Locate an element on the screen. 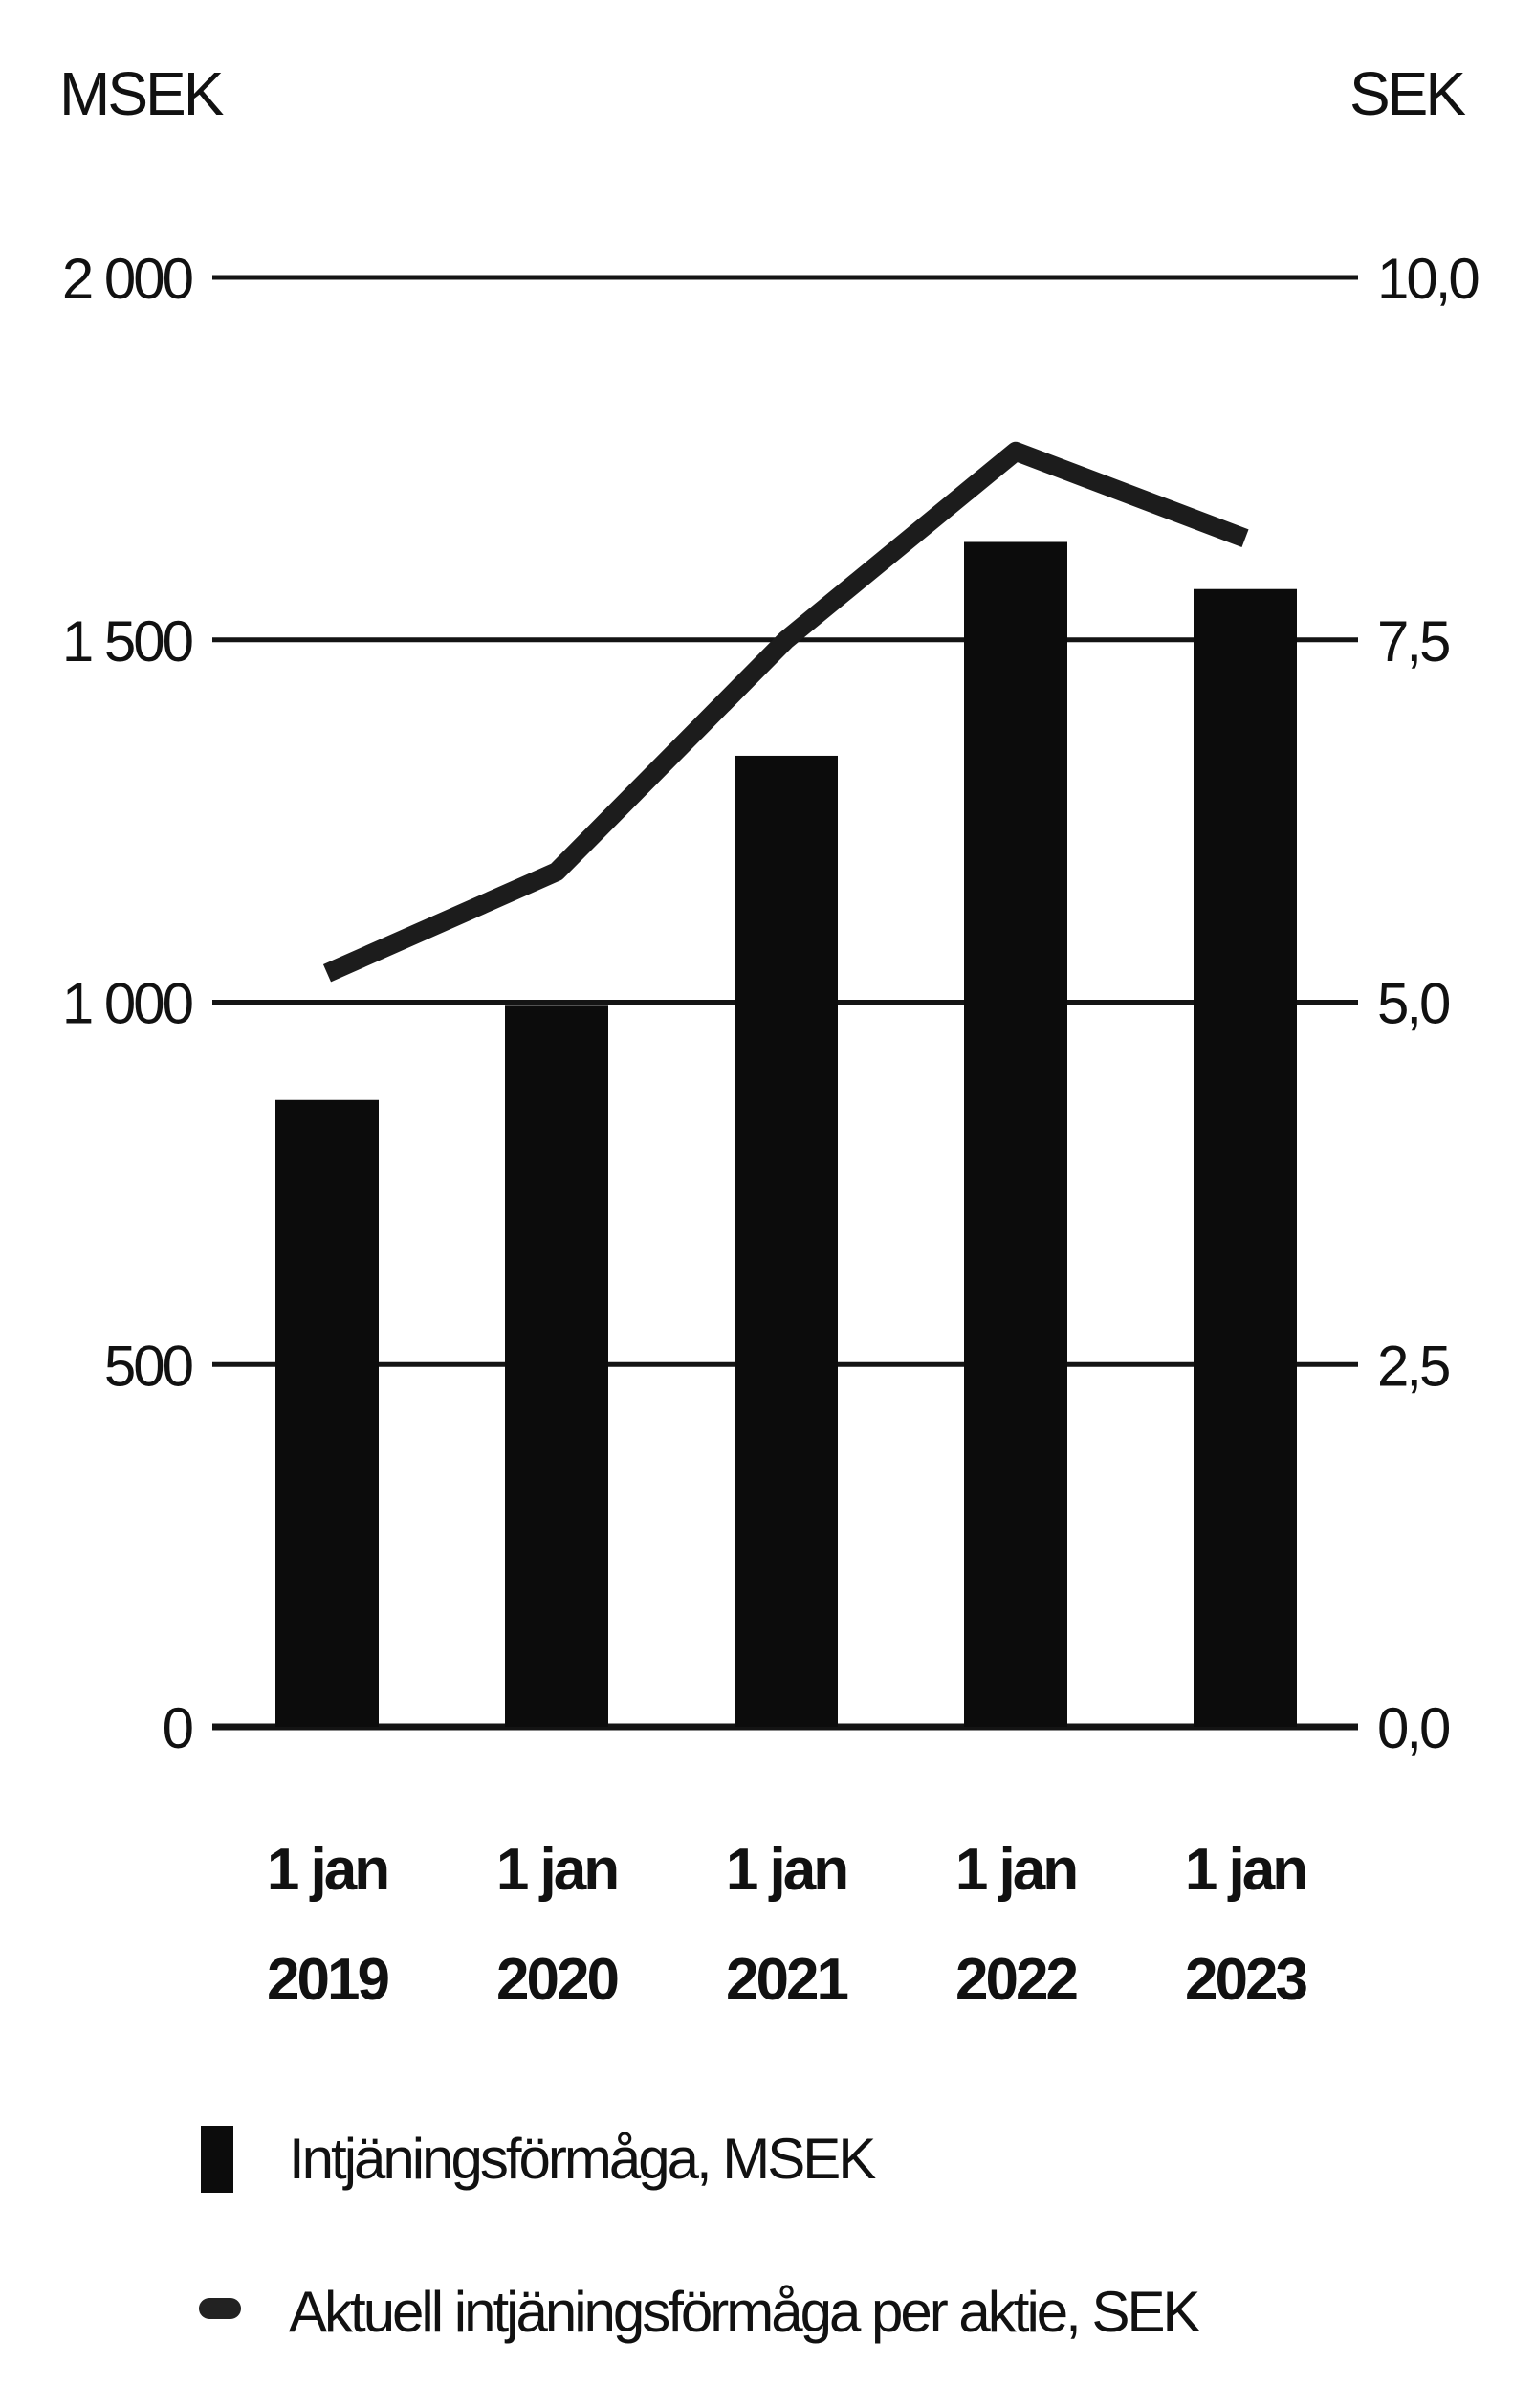  line-series is located at coordinates (785, 712).